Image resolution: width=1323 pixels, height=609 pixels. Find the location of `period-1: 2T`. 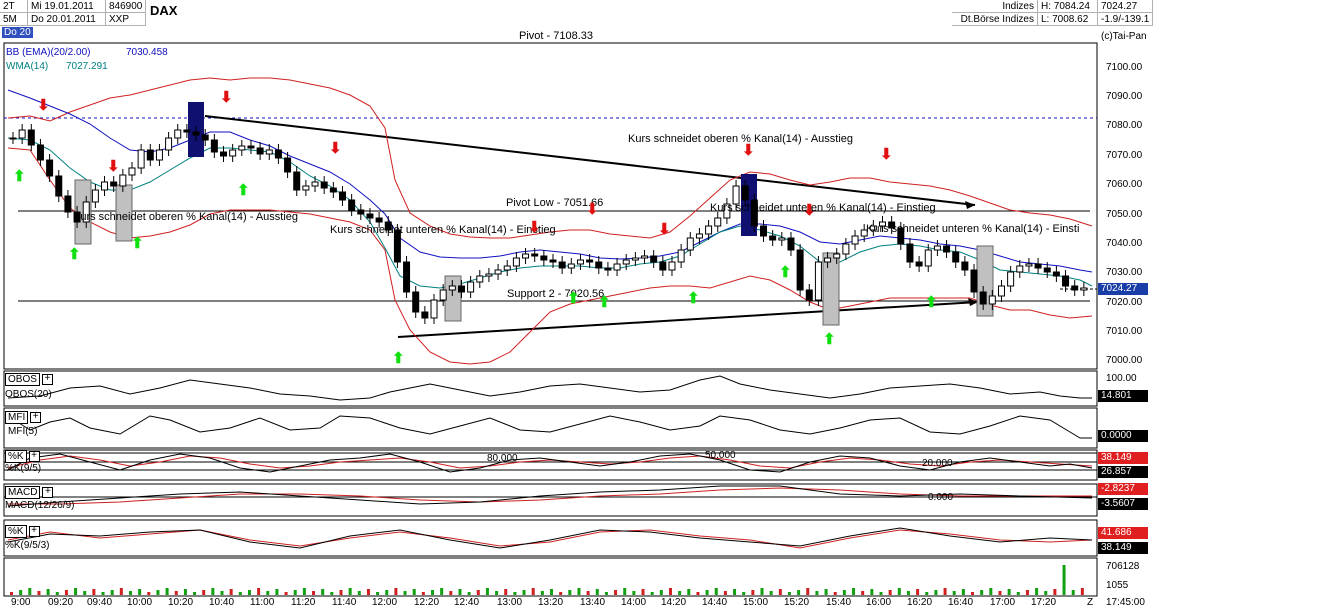

period-1: 2T is located at coordinates (14, 6).